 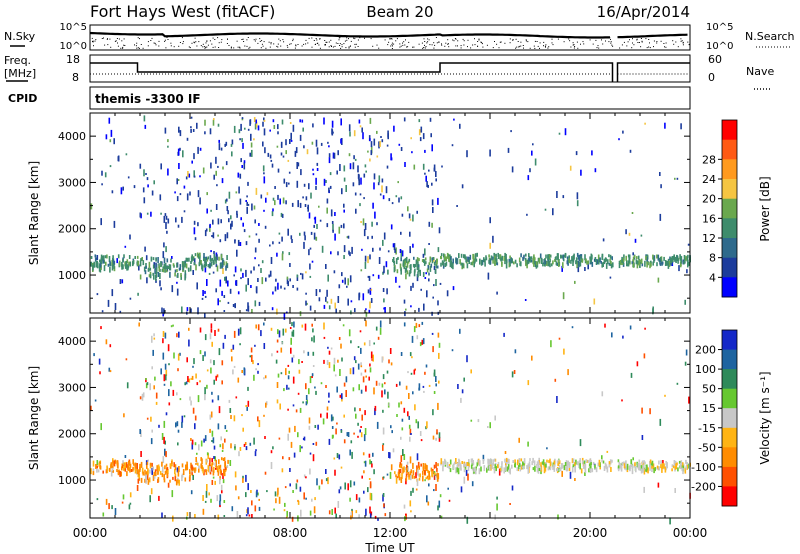 I want to click on colorbar-frame, so click(x=729, y=208).